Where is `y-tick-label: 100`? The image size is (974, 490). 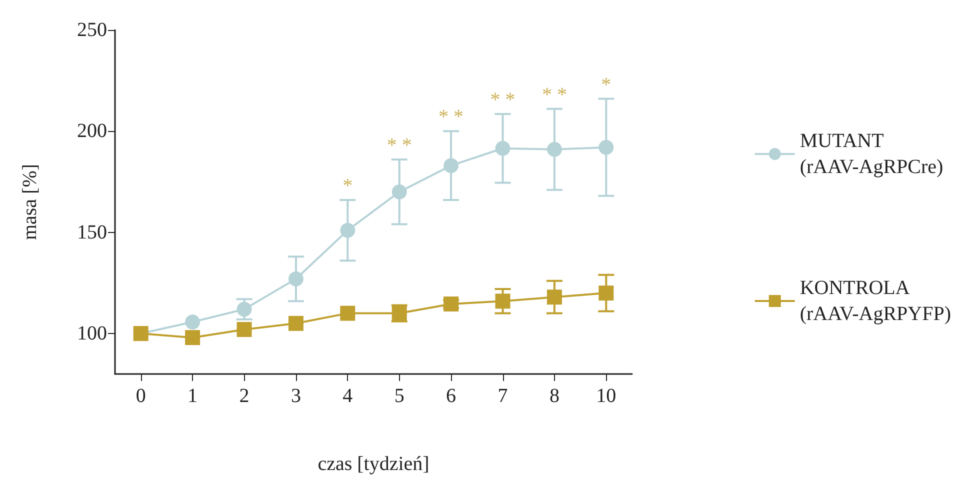 y-tick-label: 100 is located at coordinates (92, 333).